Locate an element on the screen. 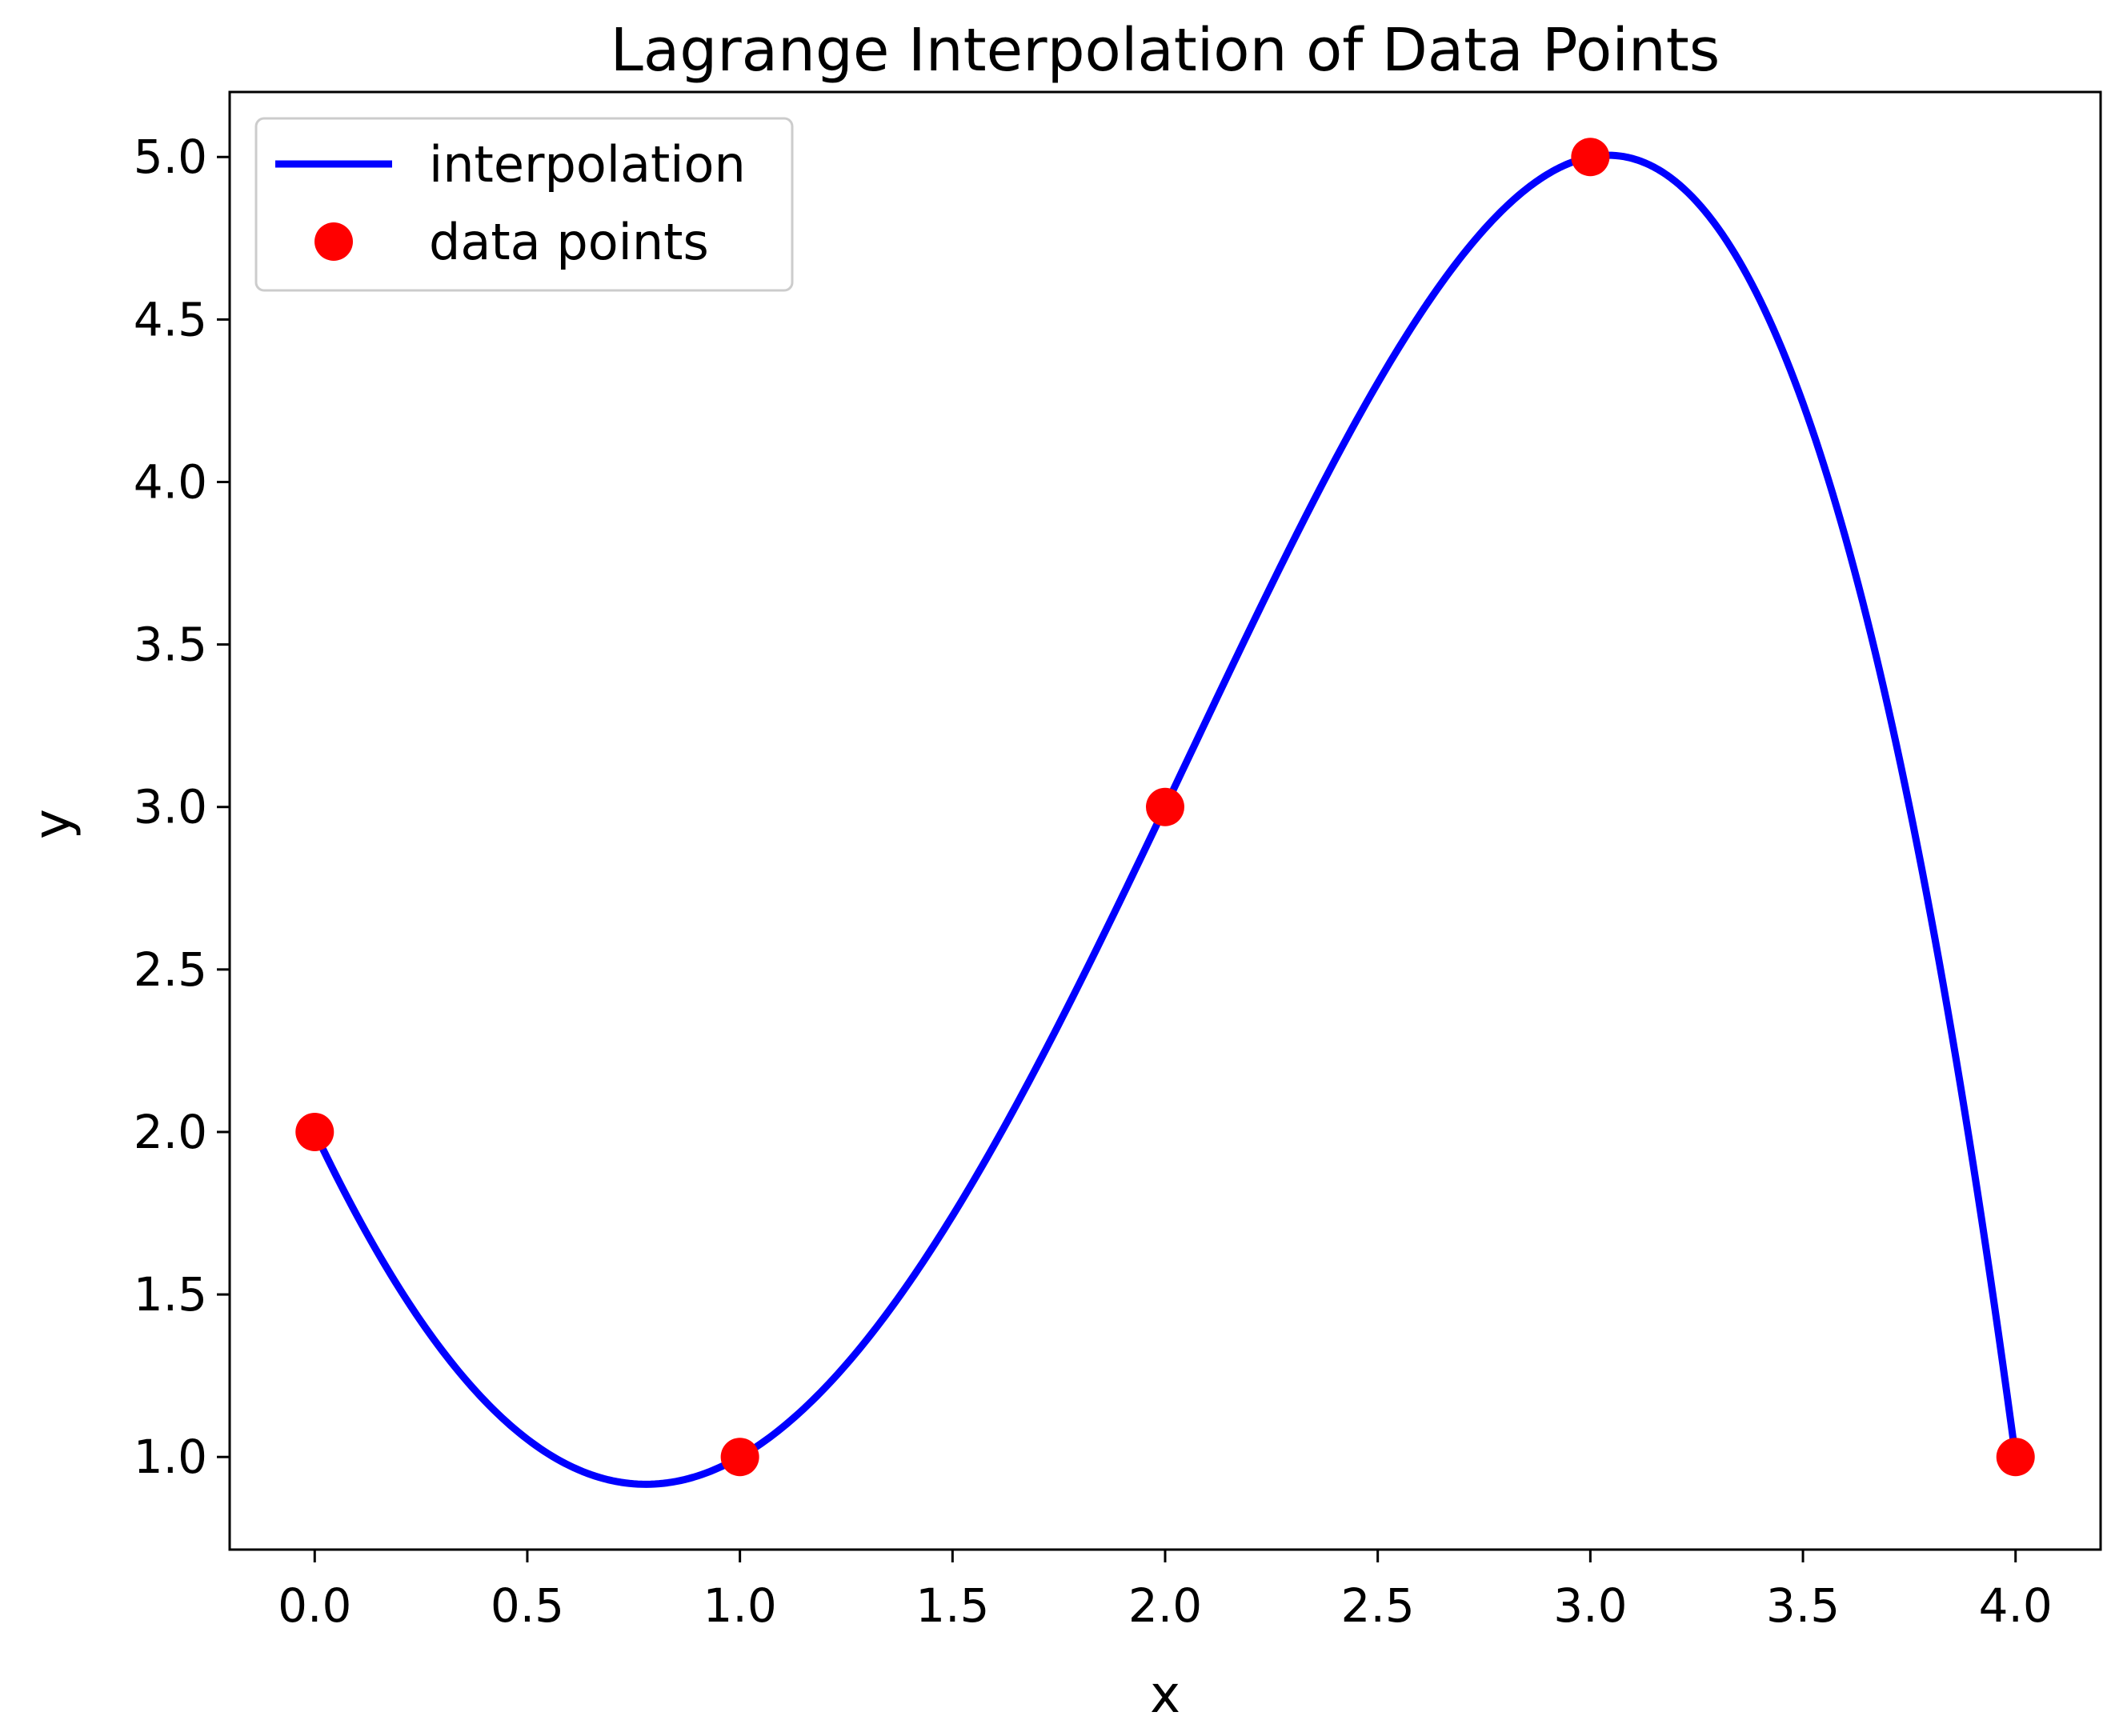  legend: interpolation data points is located at coordinates (524, 204).